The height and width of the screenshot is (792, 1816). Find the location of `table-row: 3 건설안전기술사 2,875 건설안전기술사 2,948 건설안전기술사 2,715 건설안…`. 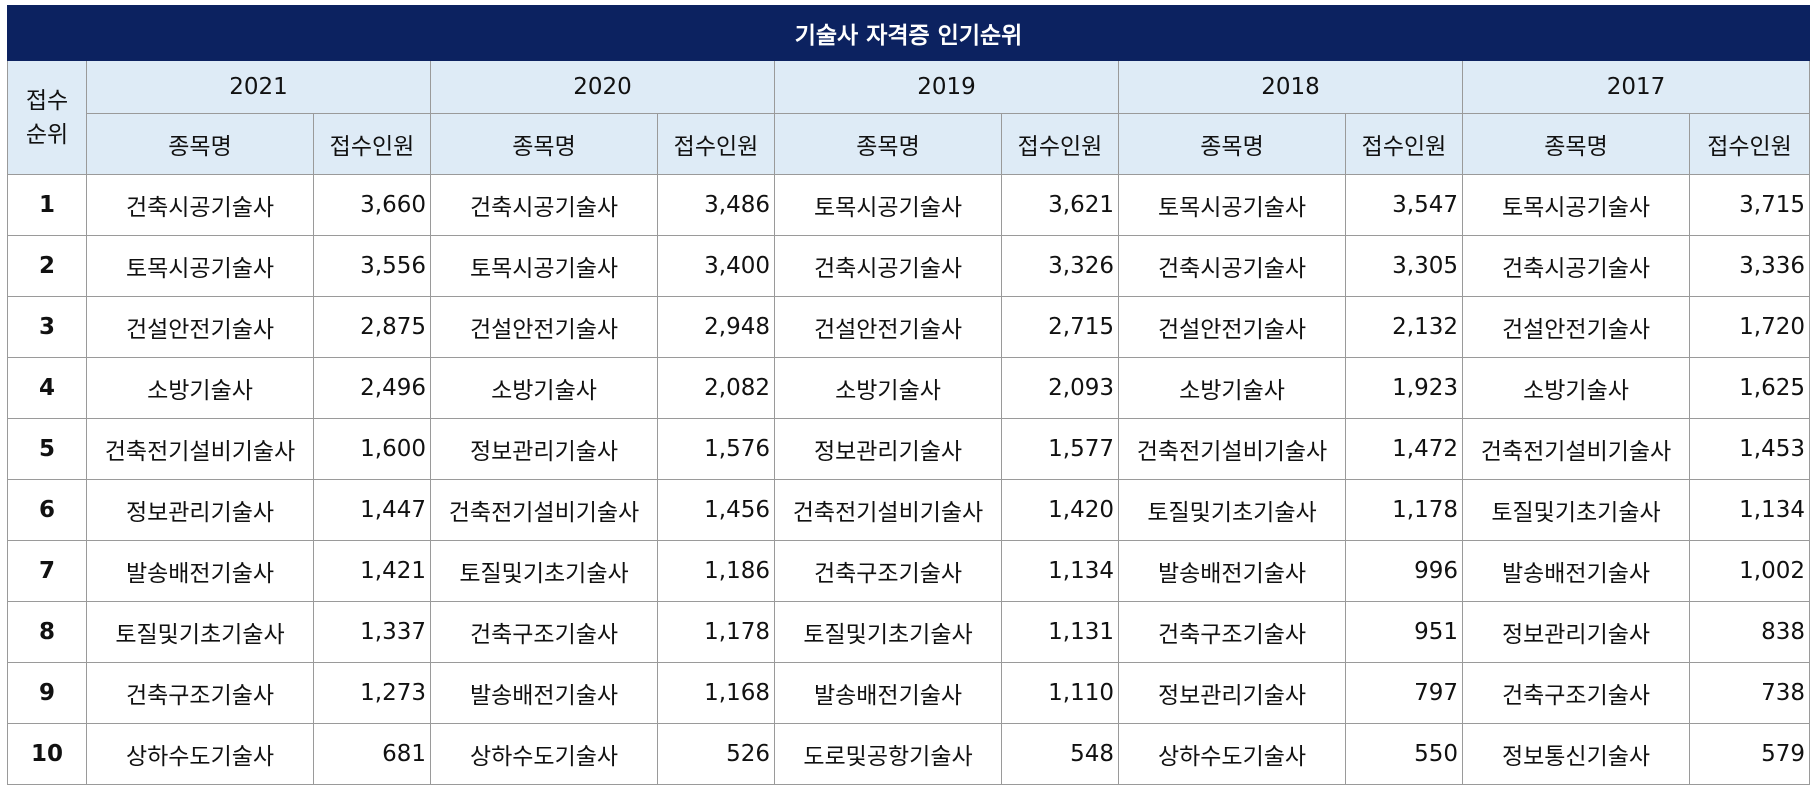

table-row: 3 건설안전기술사 2,875 건설안전기술사 2,948 건설안전기술사 2,715 건설안… is located at coordinates (909, 327).